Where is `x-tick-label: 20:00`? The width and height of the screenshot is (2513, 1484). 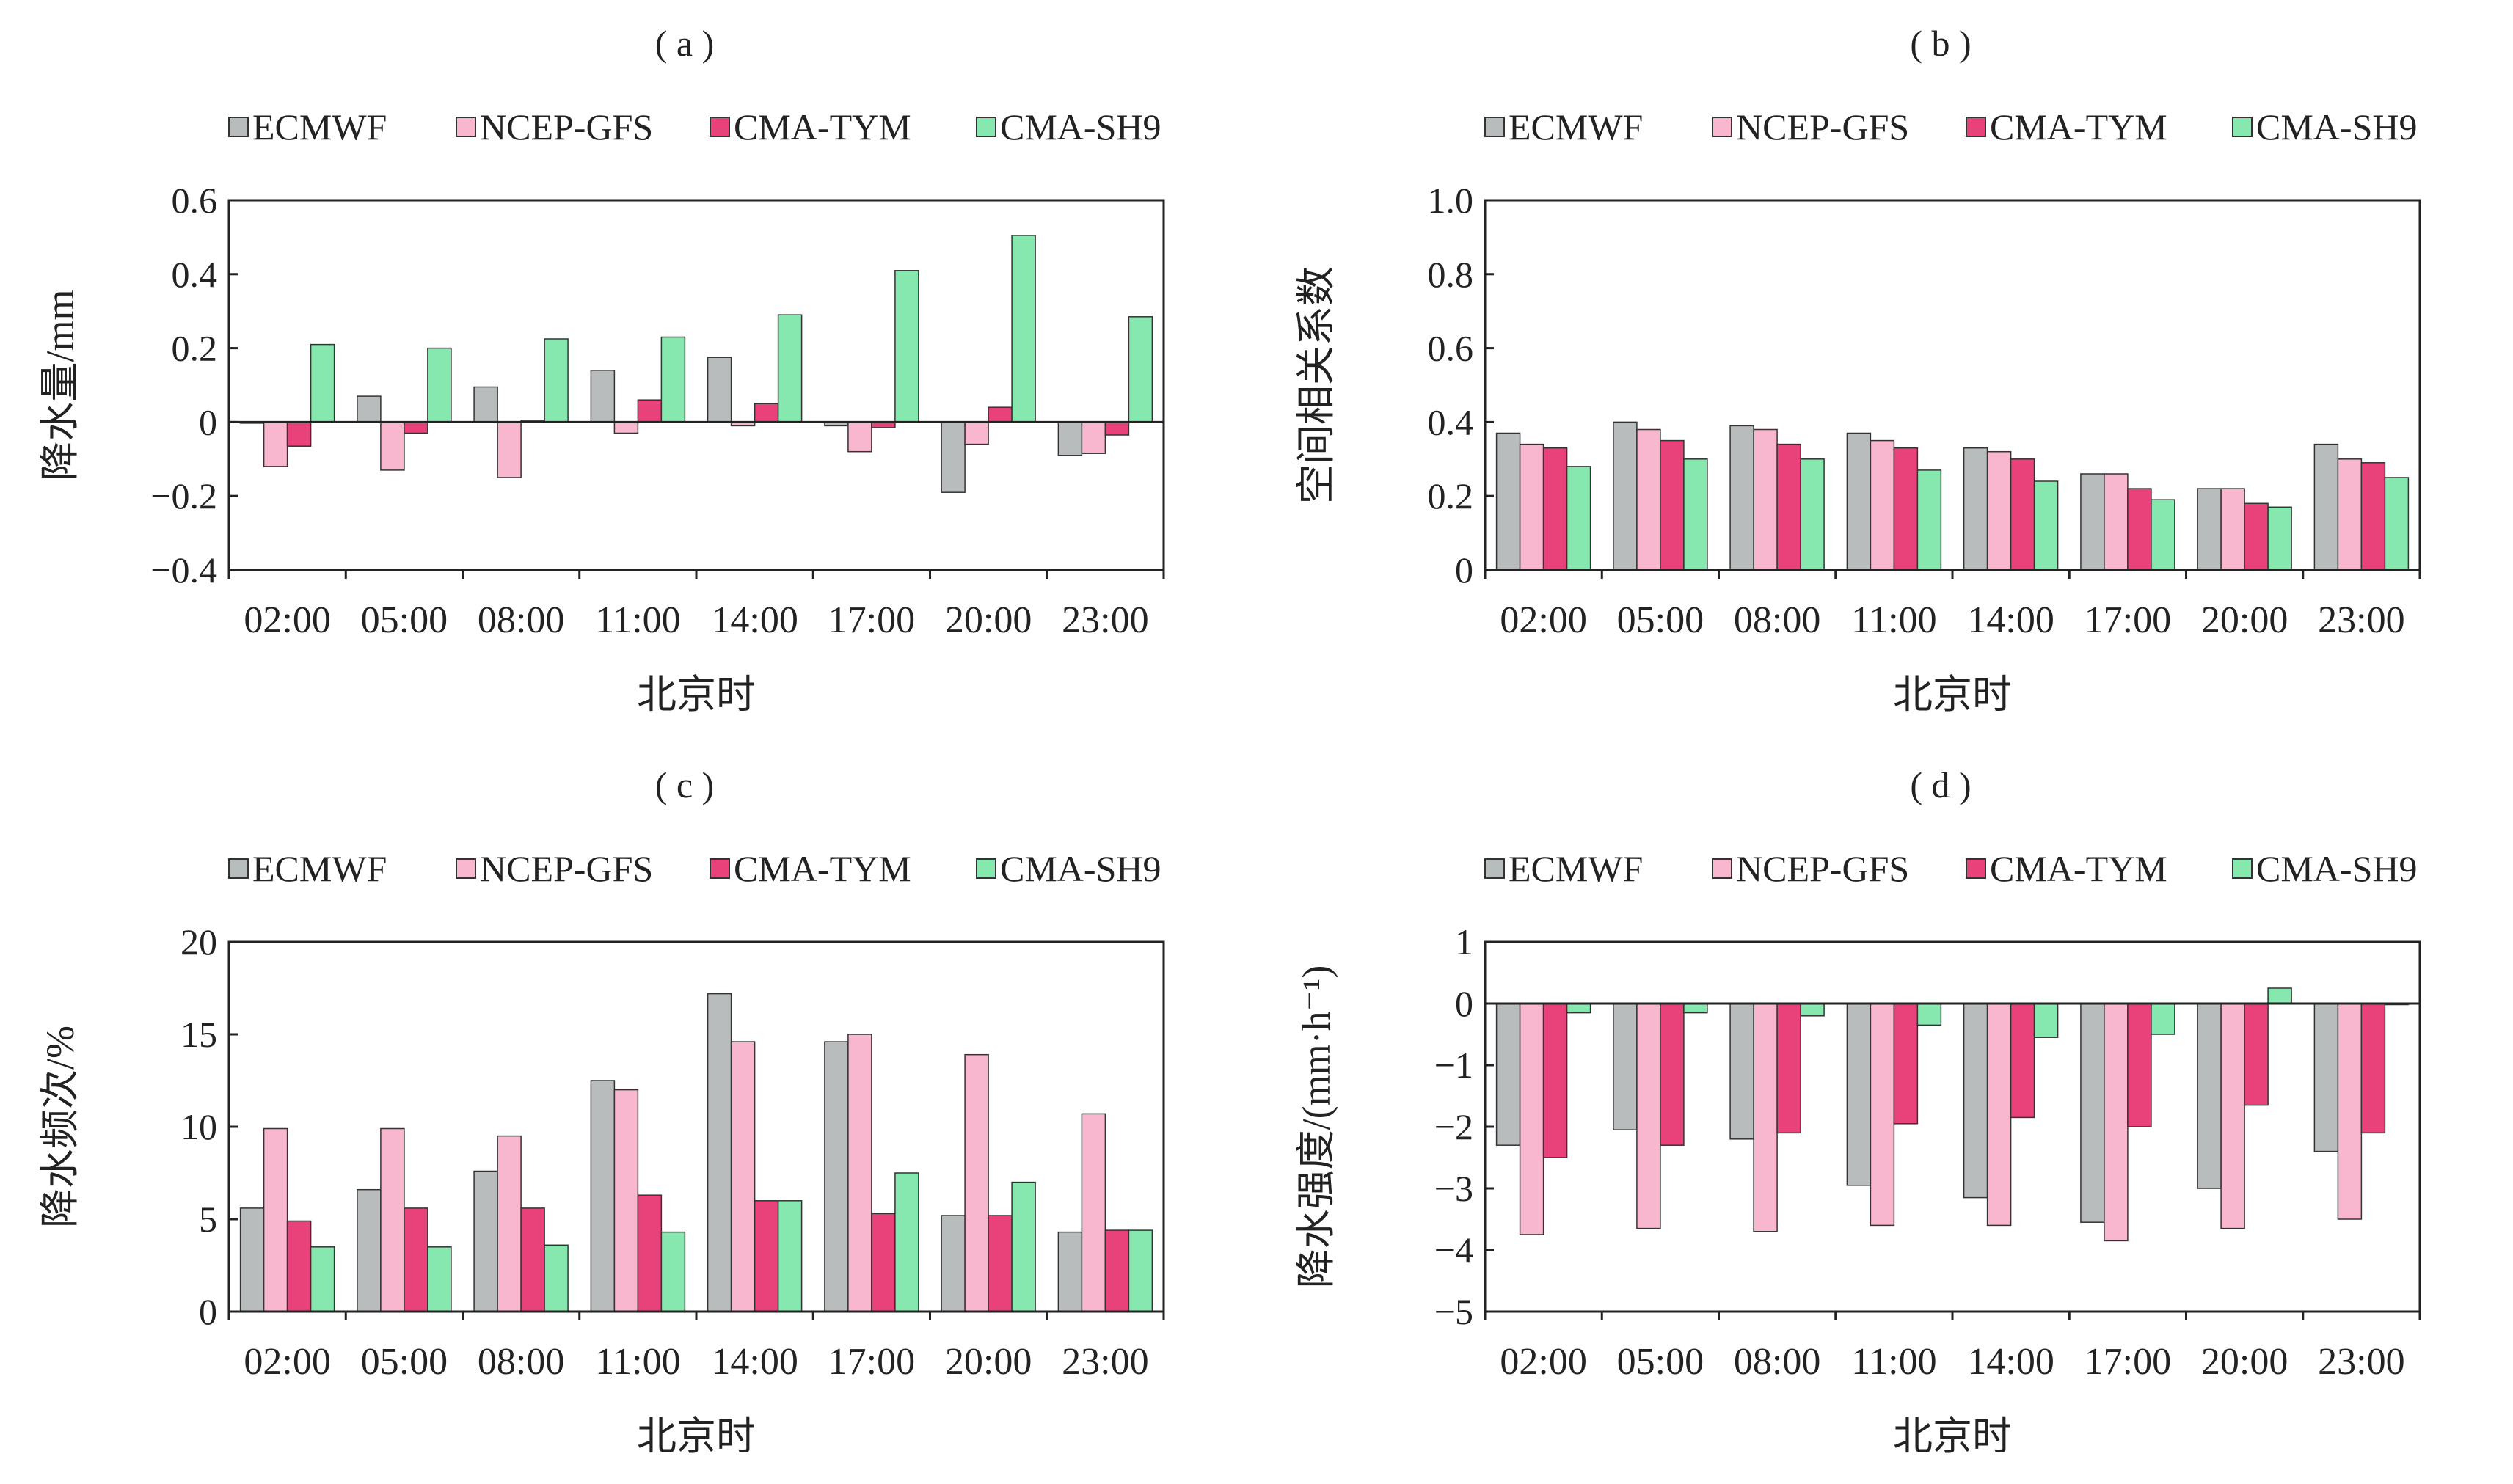 x-tick-label: 20:00 is located at coordinates (2244, 620).